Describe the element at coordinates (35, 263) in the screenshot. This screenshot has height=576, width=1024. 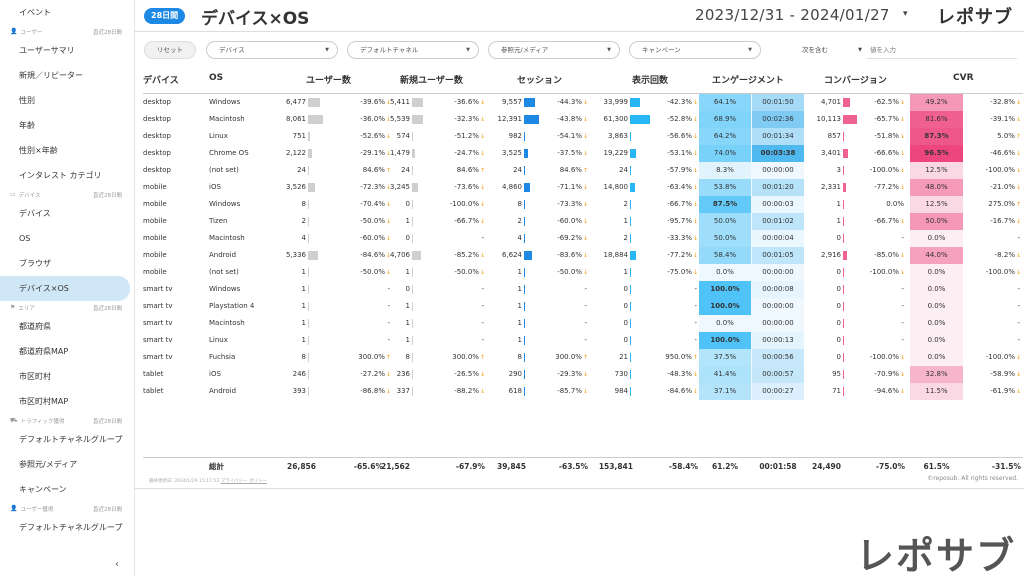
I see `sidebar-item: ブラウザ` at that location.